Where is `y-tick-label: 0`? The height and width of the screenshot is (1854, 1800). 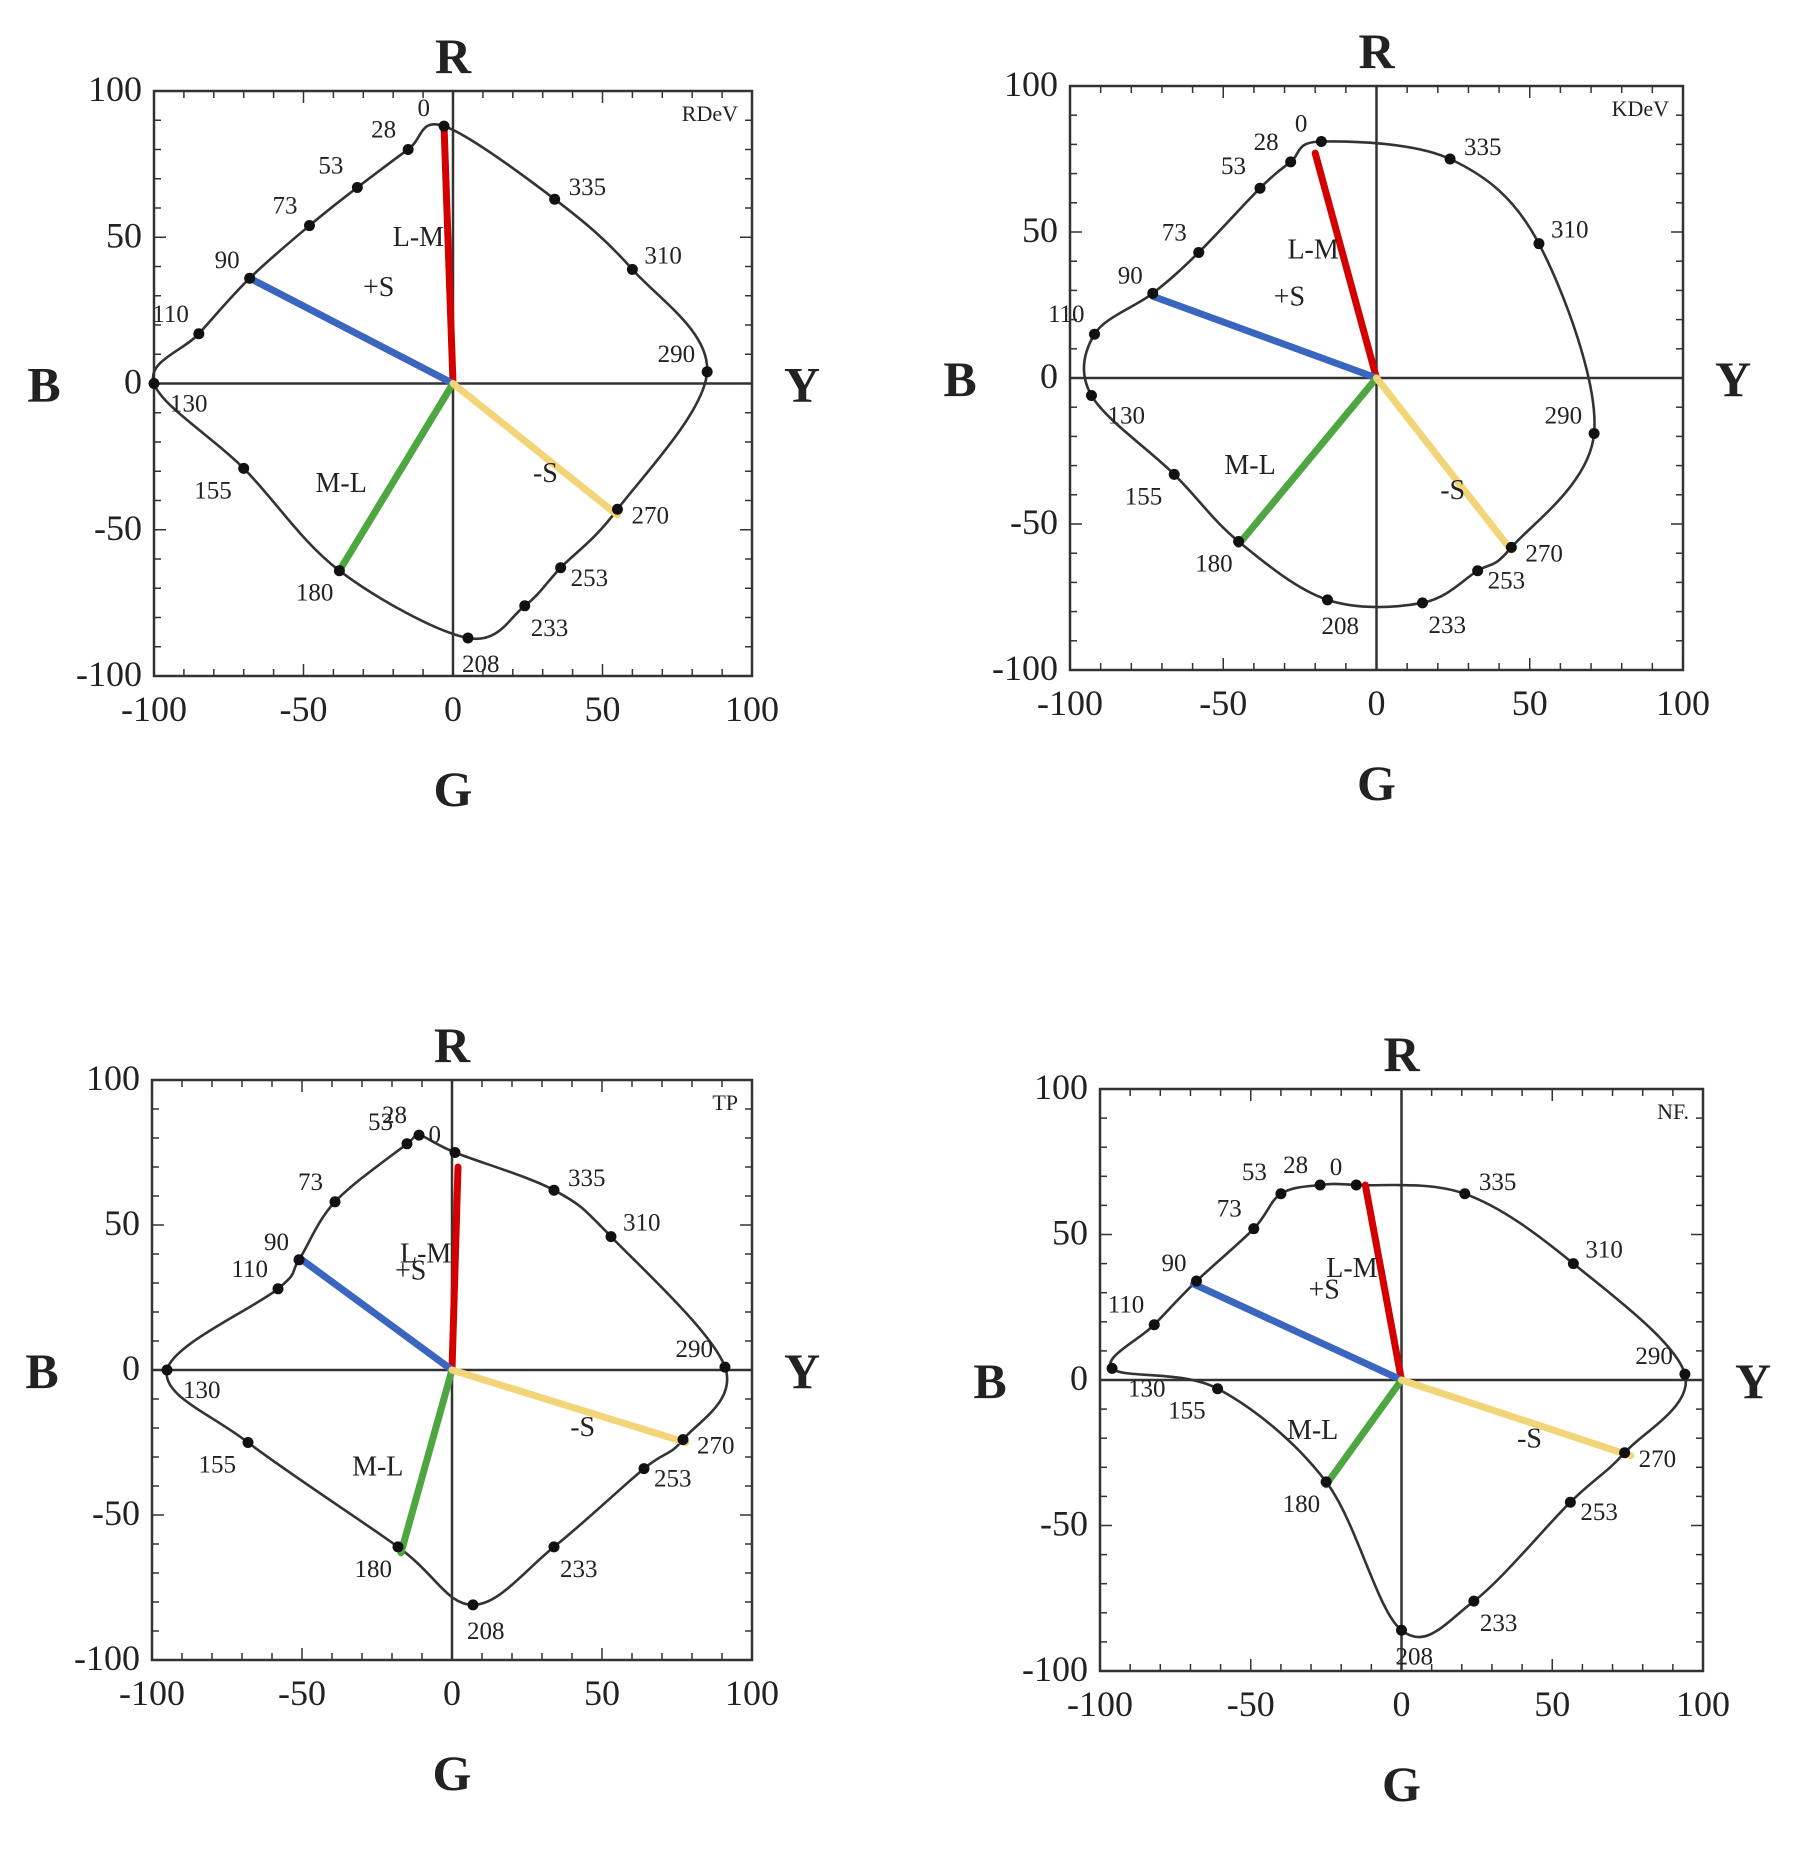 y-tick-label: 0 is located at coordinates (131, 1368).